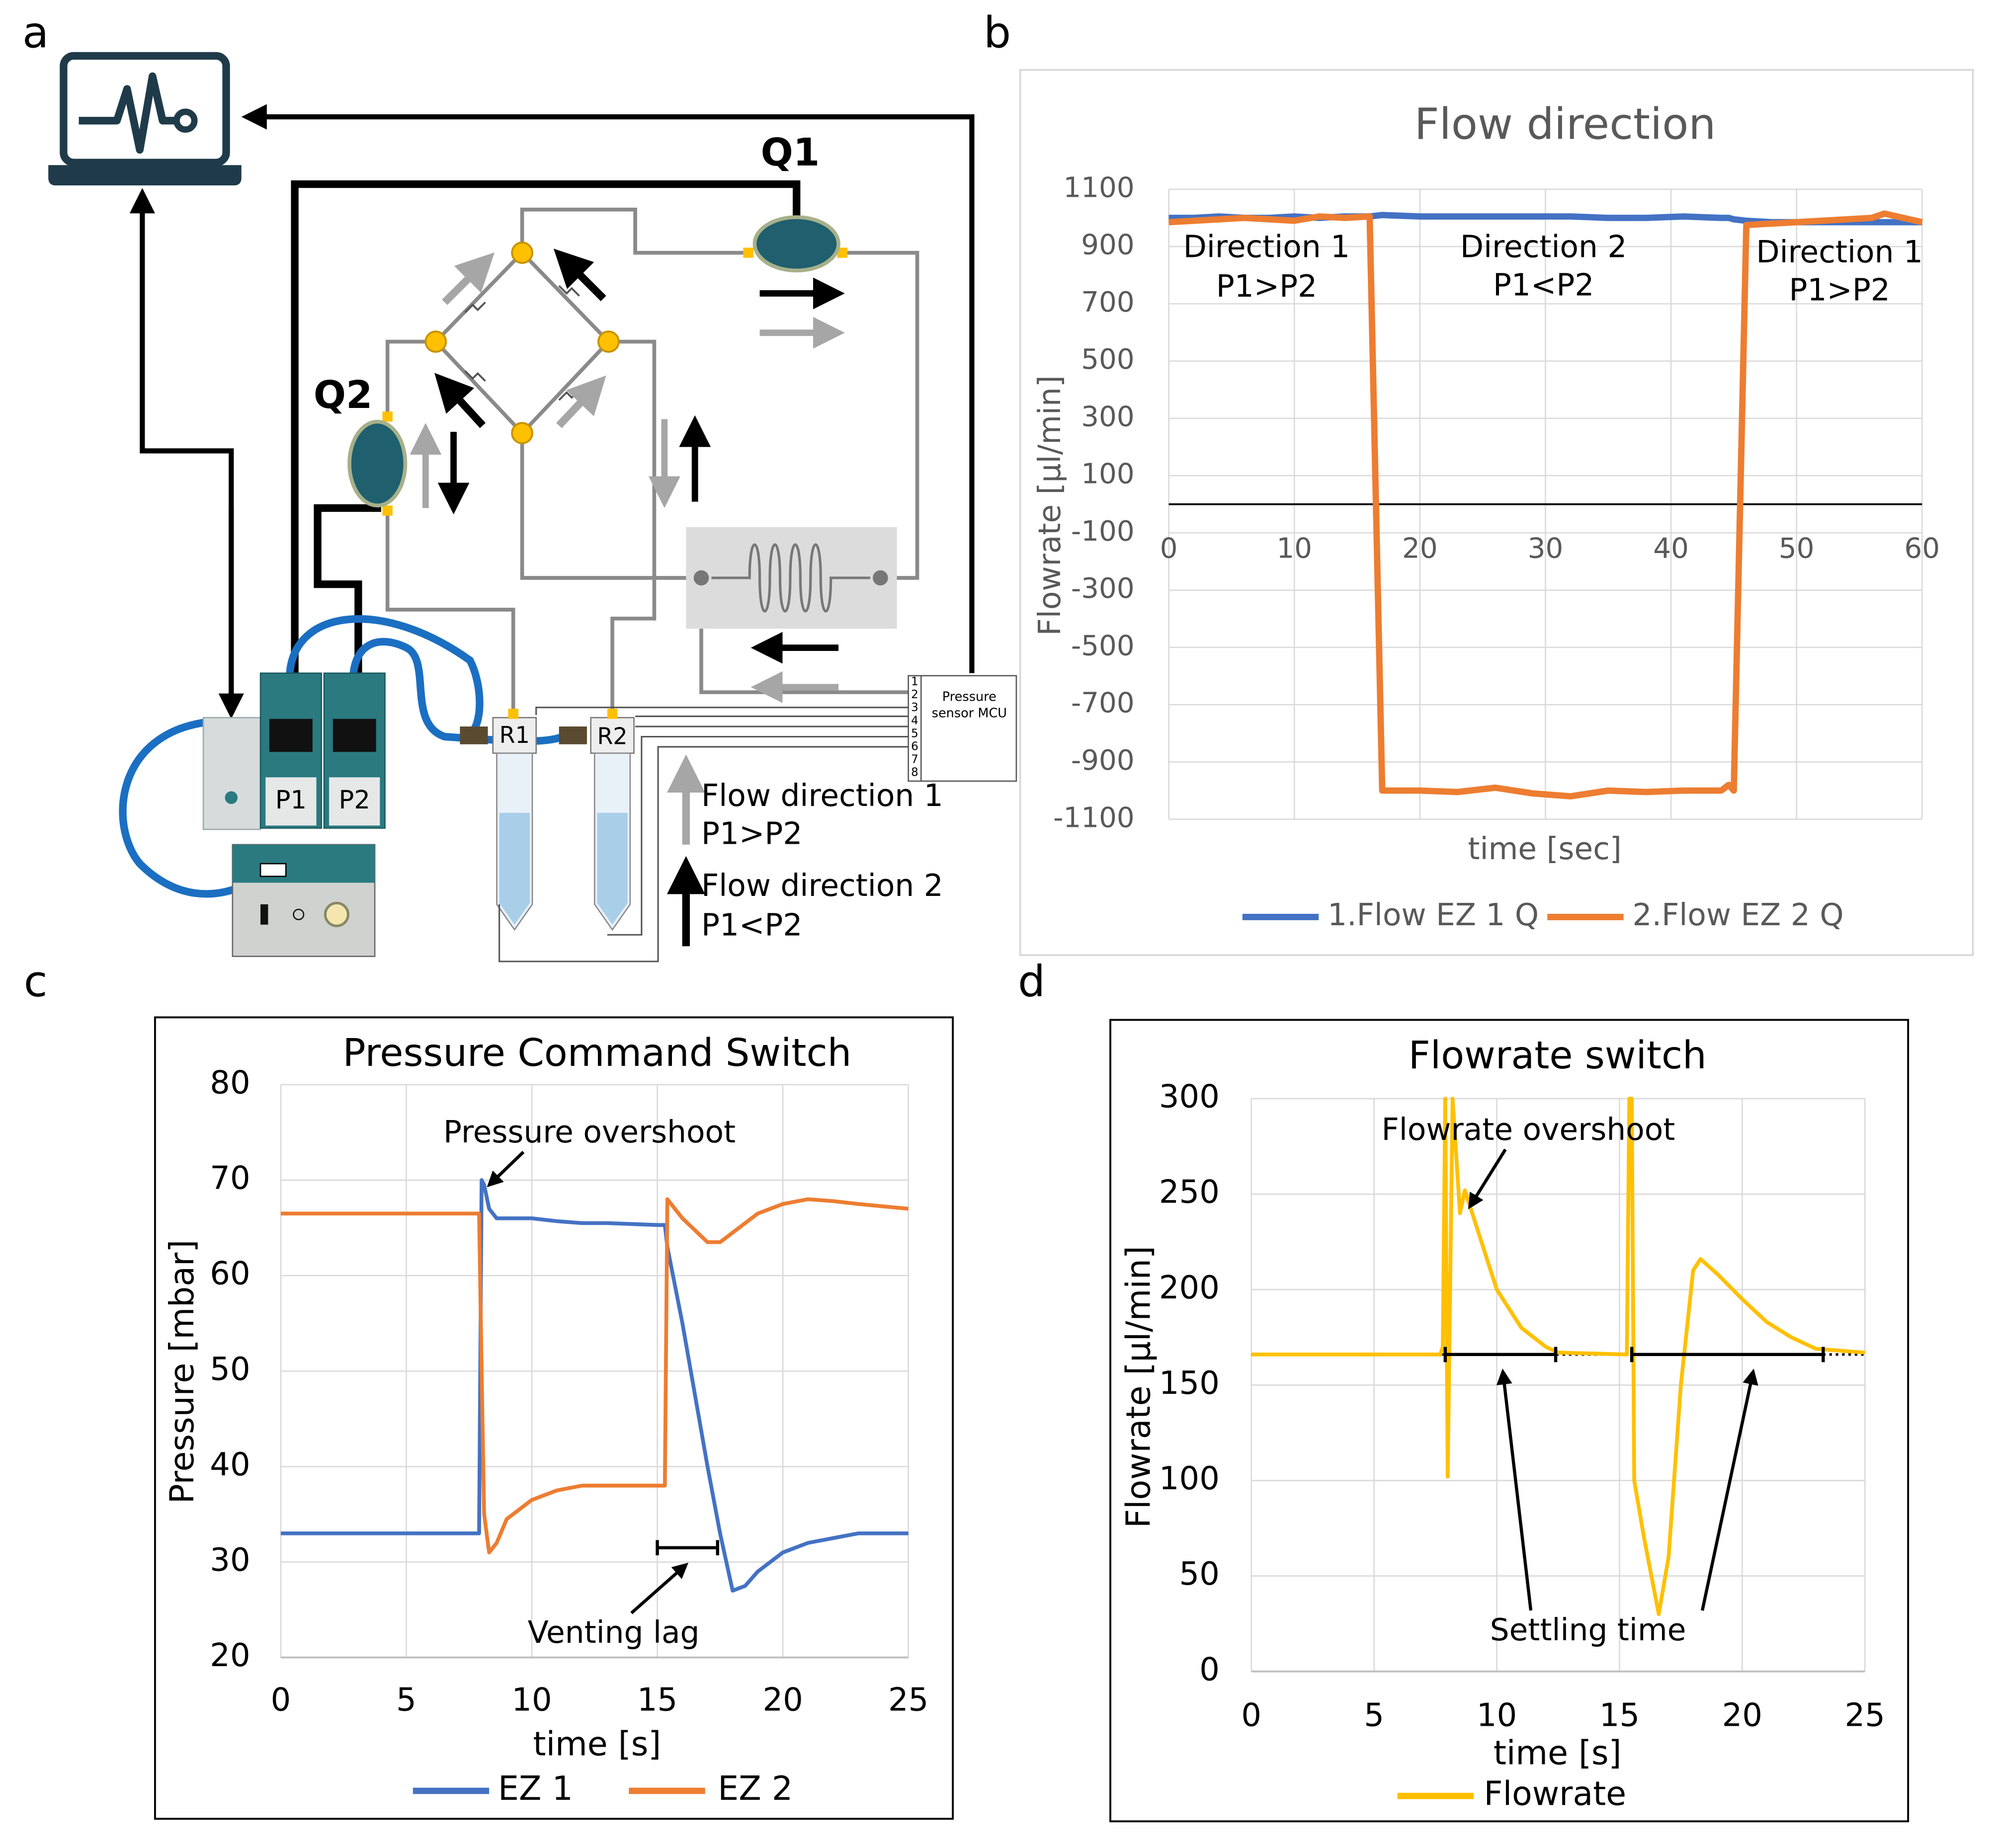 Image resolution: width=1992 pixels, height=1848 pixels. I want to click on y-tick-label: 40, so click(230, 1464).